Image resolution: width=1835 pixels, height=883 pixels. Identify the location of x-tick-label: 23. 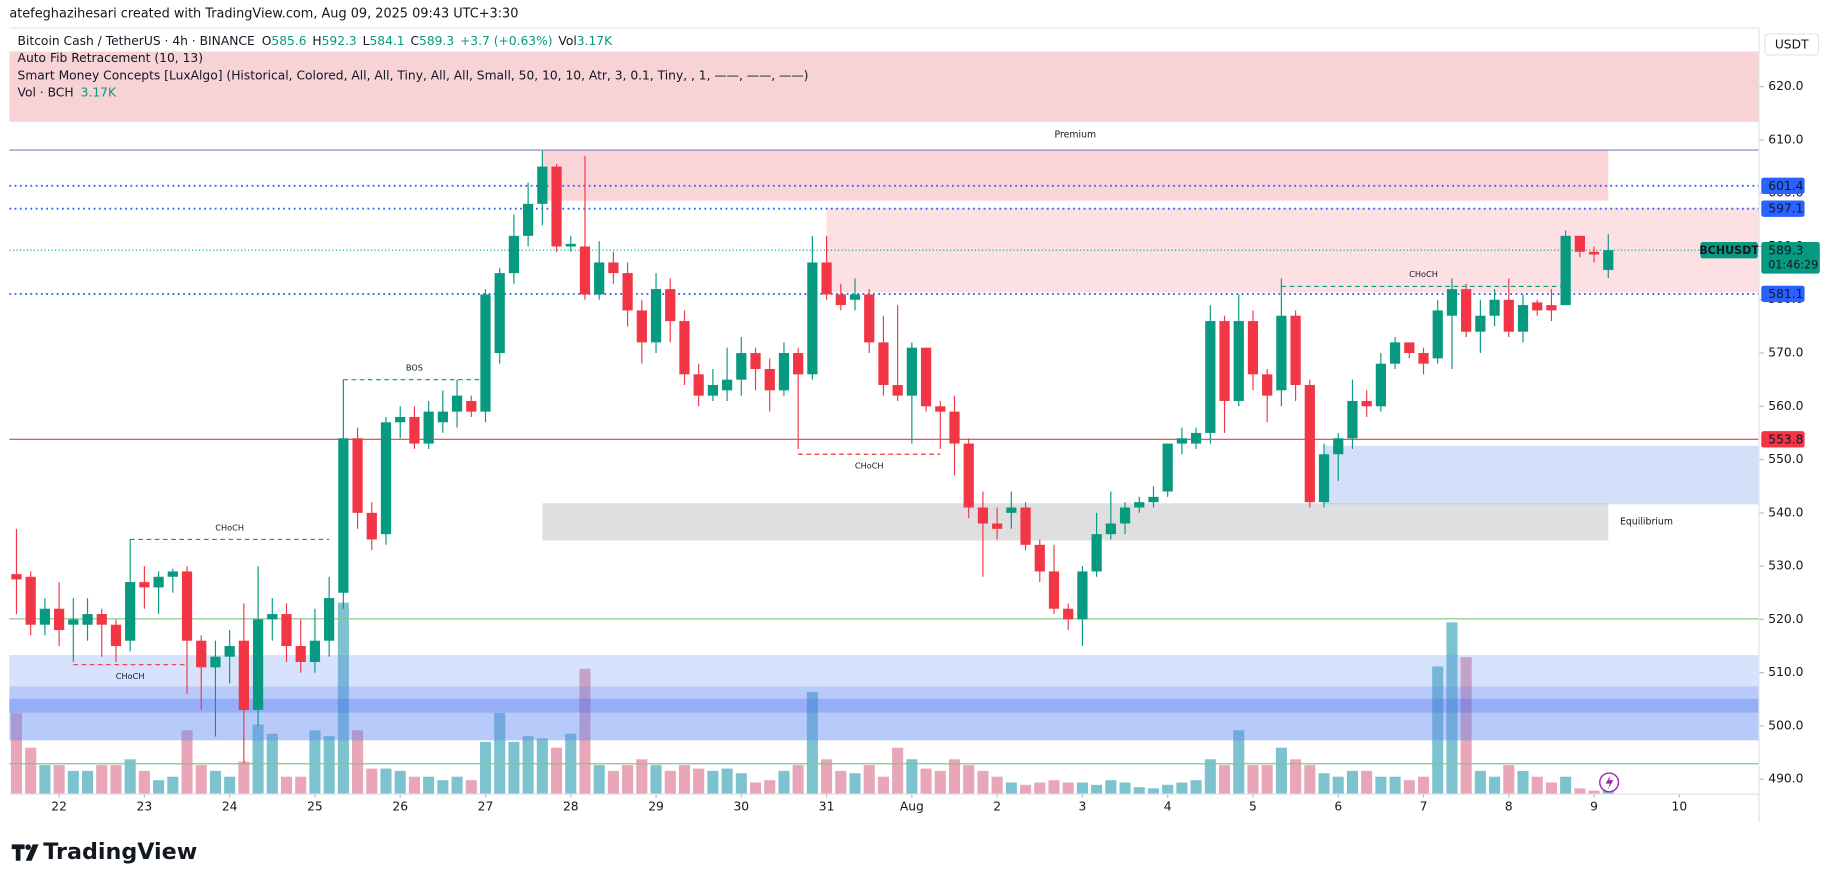
(145, 806).